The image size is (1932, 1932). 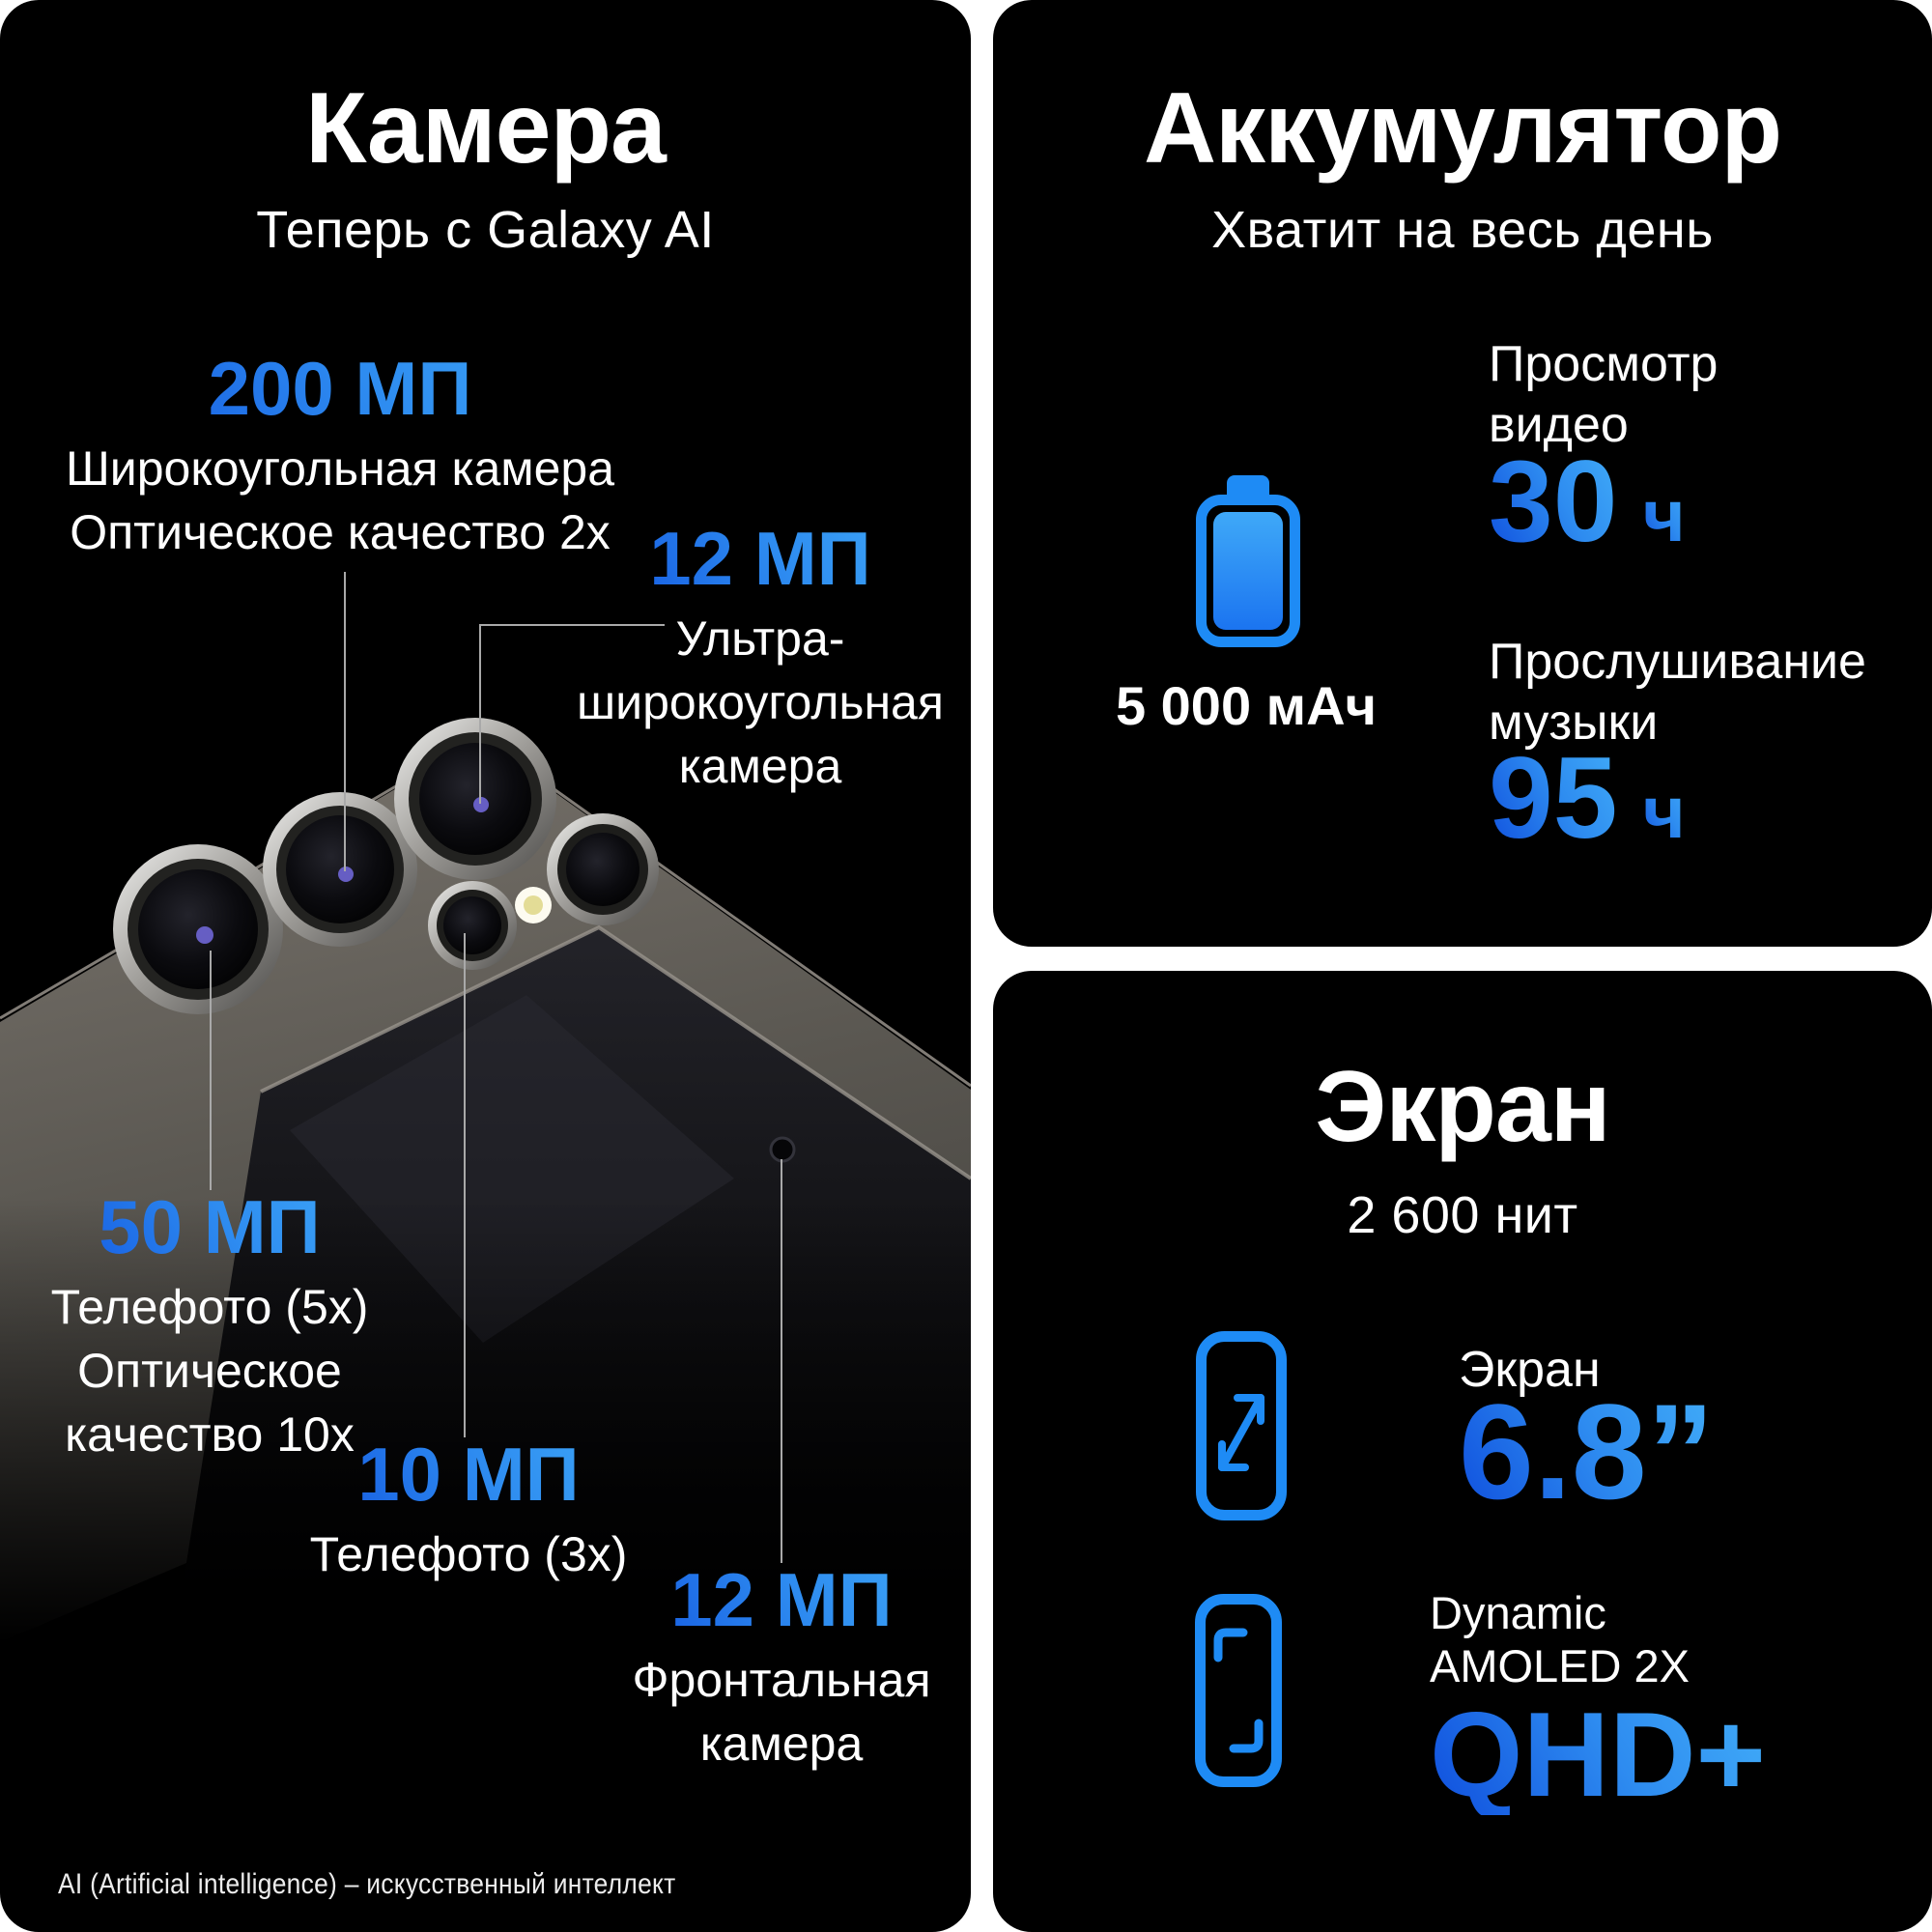 I want to click on screen-reflection, so click(x=512, y=1169).